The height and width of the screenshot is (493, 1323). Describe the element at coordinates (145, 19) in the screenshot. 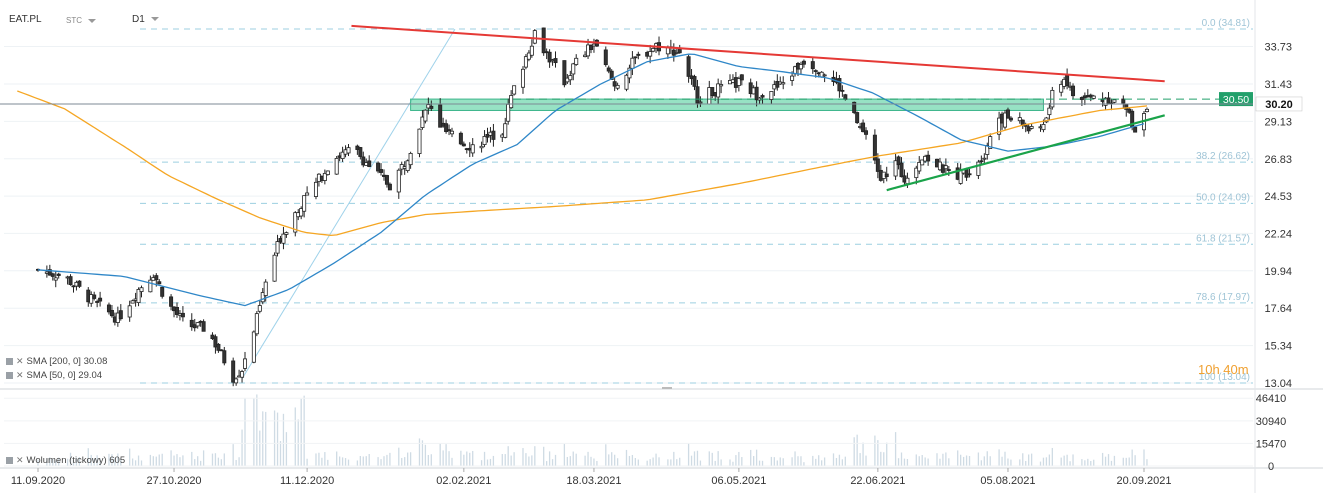

I see `interval-selector: D1` at that location.